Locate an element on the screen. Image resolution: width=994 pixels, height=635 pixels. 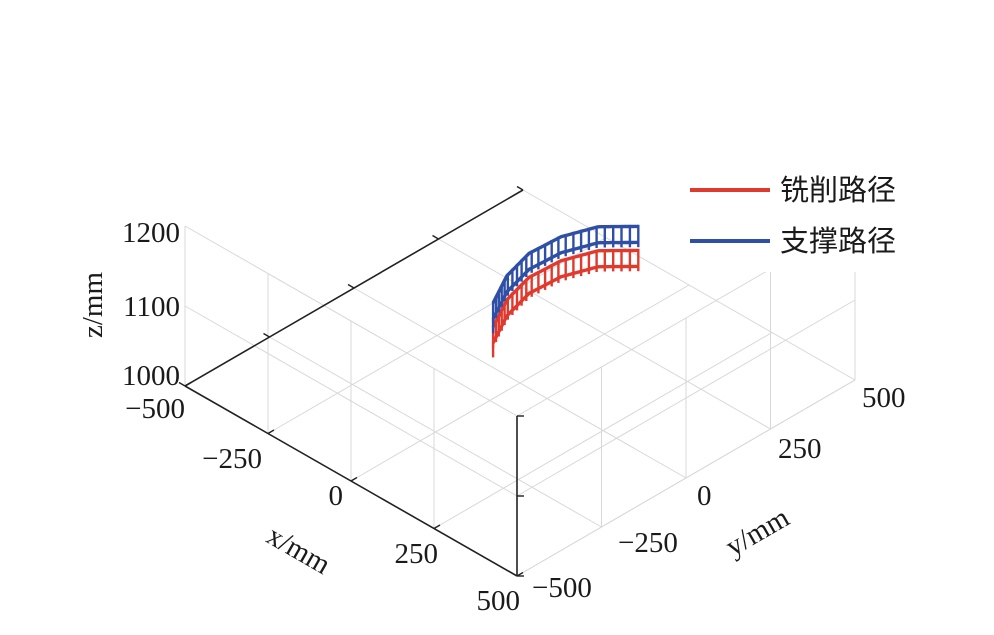
y-tick-label: −500 is located at coordinates (562, 588).